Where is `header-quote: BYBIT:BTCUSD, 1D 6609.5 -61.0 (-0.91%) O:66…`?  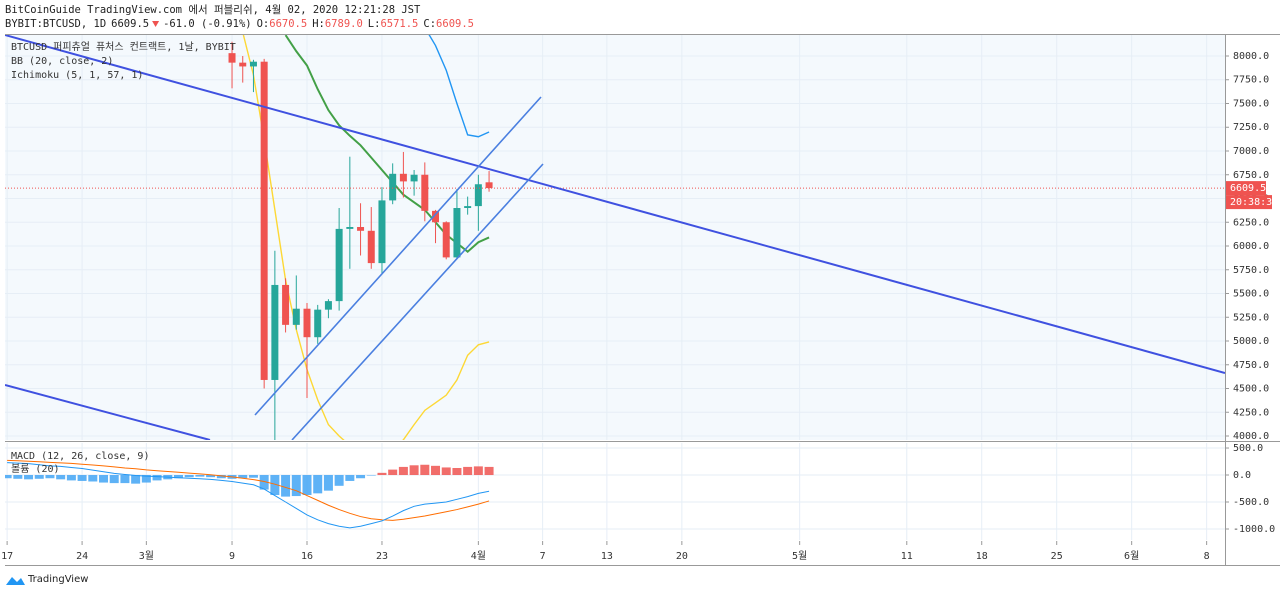
header-quote: BYBIT:BTCUSD, 1D 6609.5 -61.0 (-0.91%) O:66… is located at coordinates (239, 24).